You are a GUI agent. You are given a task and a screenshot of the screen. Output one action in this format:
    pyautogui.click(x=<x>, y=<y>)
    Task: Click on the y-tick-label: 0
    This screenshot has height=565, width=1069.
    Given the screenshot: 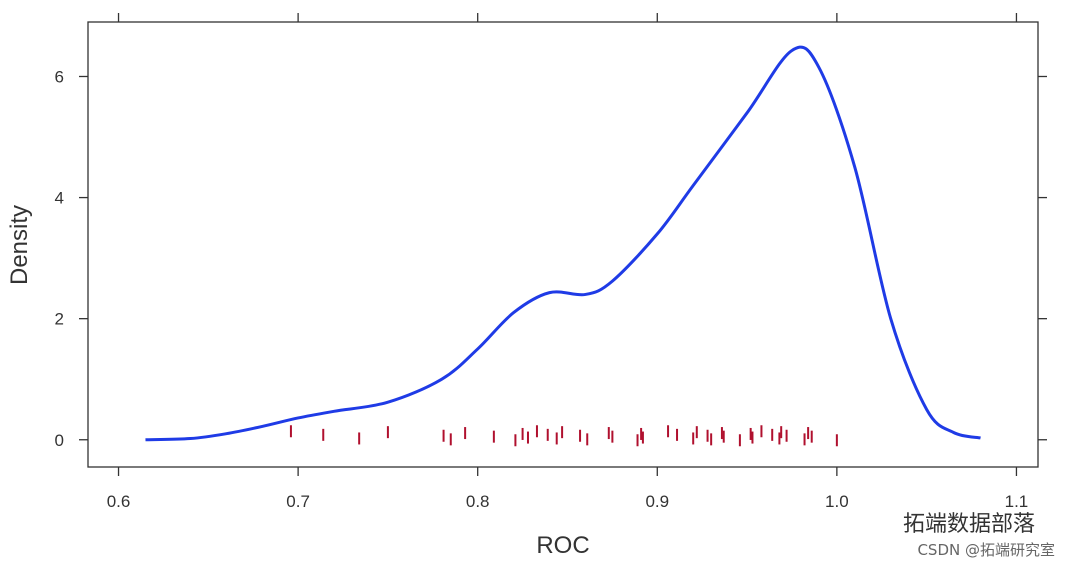 What is the action you would take?
    pyautogui.click(x=59, y=440)
    